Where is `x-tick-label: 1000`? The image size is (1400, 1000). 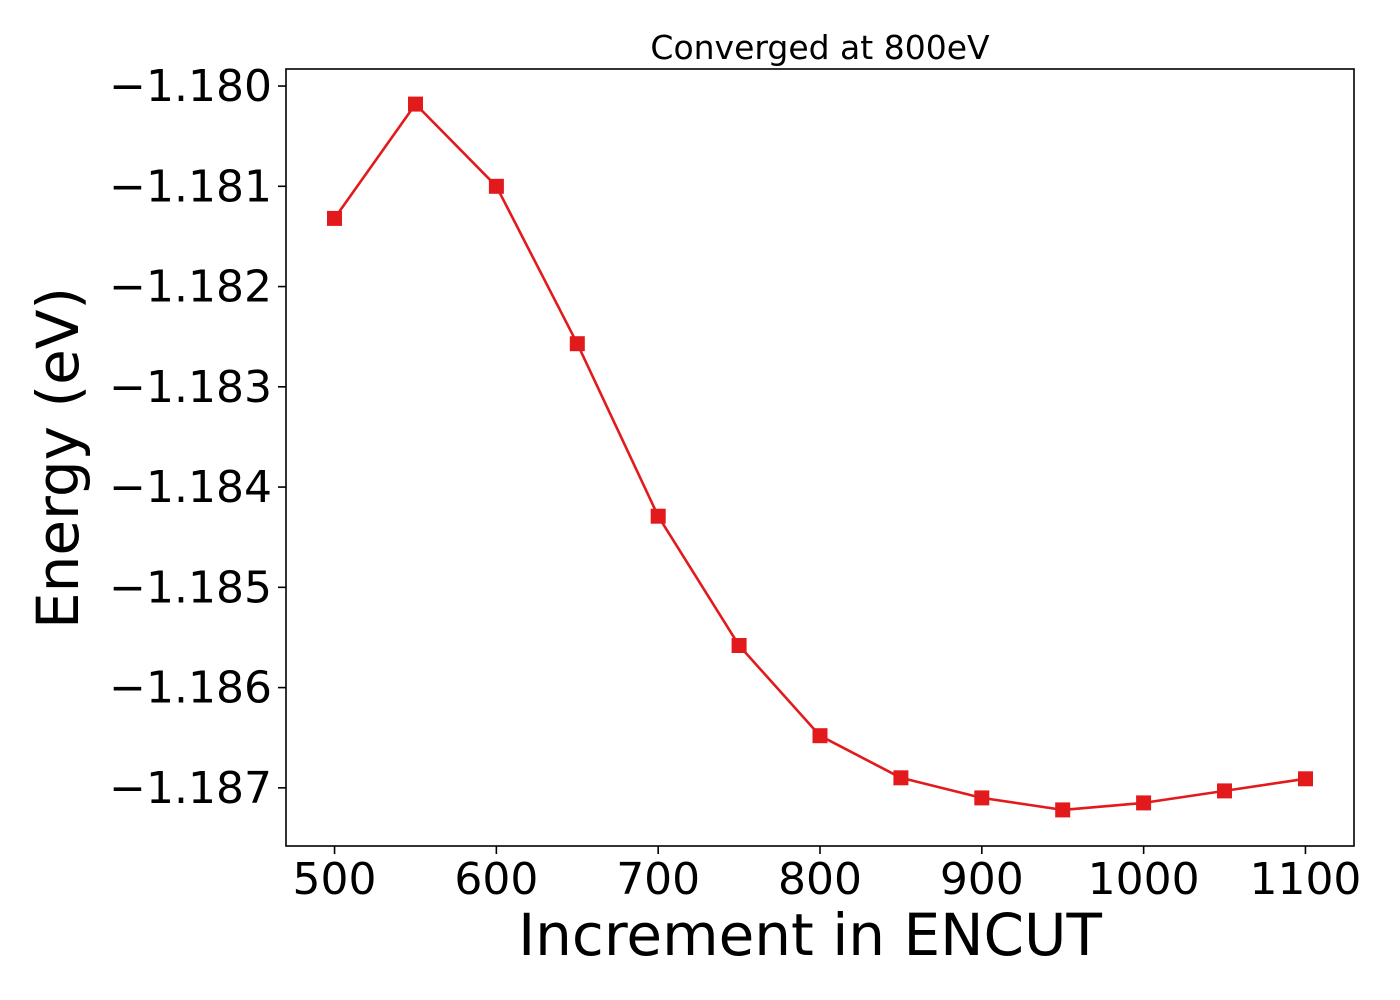 x-tick-label: 1000 is located at coordinates (1144, 879).